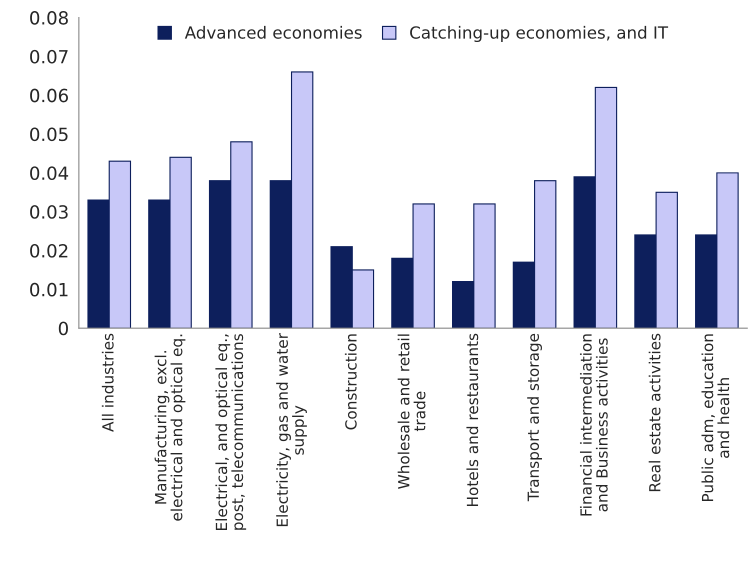  Describe the element at coordinates (230, 432) in the screenshot. I see `x-tick-label: Electrical, and optical eq., post, telecommunications` at that location.